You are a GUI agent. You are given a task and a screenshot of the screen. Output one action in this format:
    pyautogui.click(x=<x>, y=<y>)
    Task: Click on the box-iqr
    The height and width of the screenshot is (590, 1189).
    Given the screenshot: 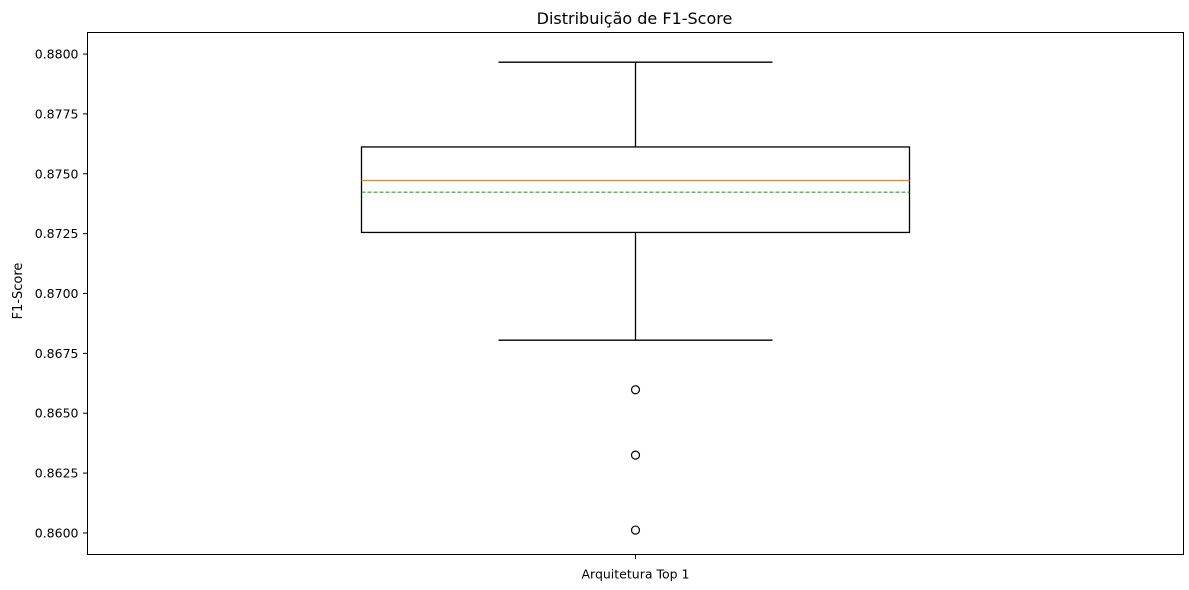 What is the action you would take?
    pyautogui.click(x=635, y=190)
    